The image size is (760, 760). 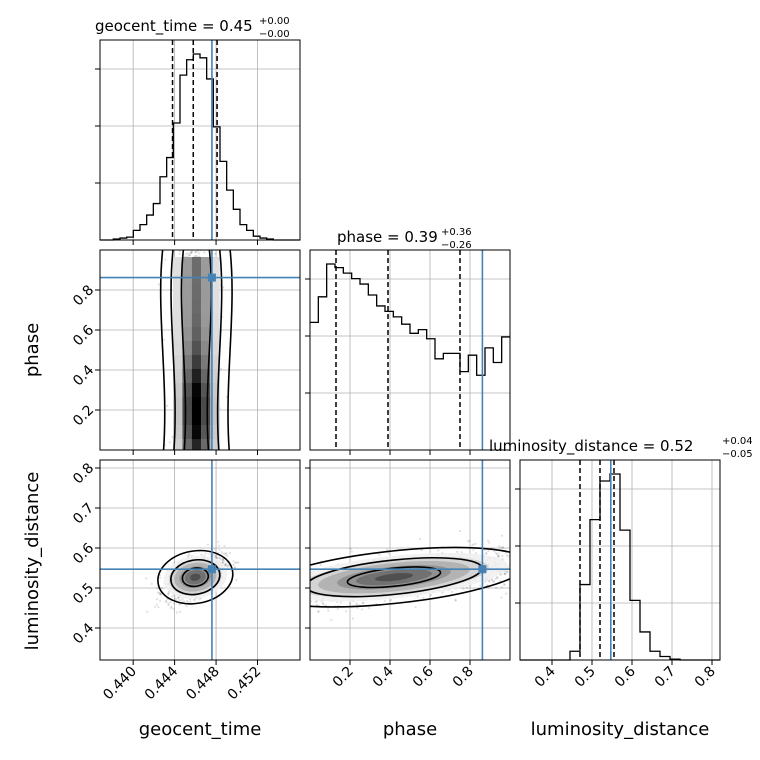 What do you see at coordinates (200, 729) in the screenshot?
I see `xlabel-geocent-time: geocent_time` at bounding box center [200, 729].